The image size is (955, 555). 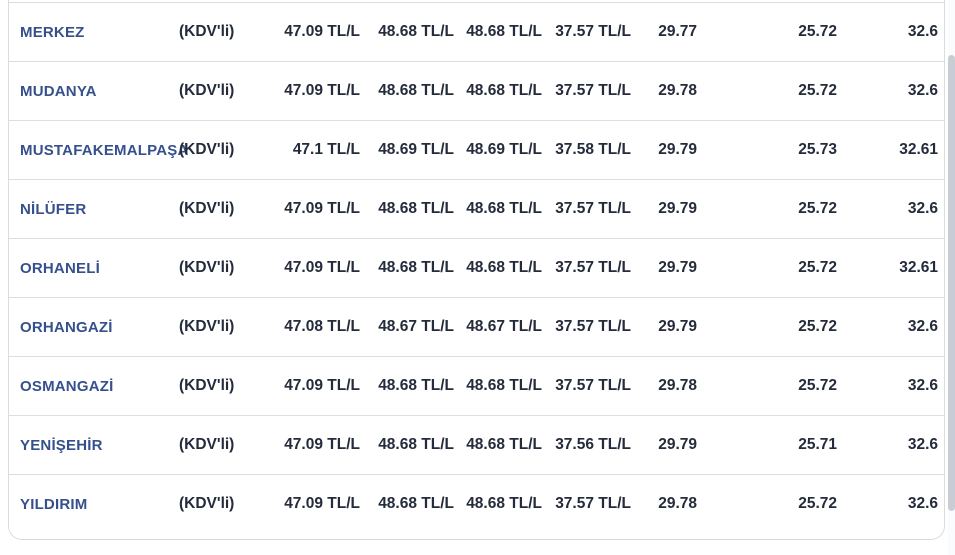 I want to click on price-value: 47.1 TL/L, so click(x=326, y=149).